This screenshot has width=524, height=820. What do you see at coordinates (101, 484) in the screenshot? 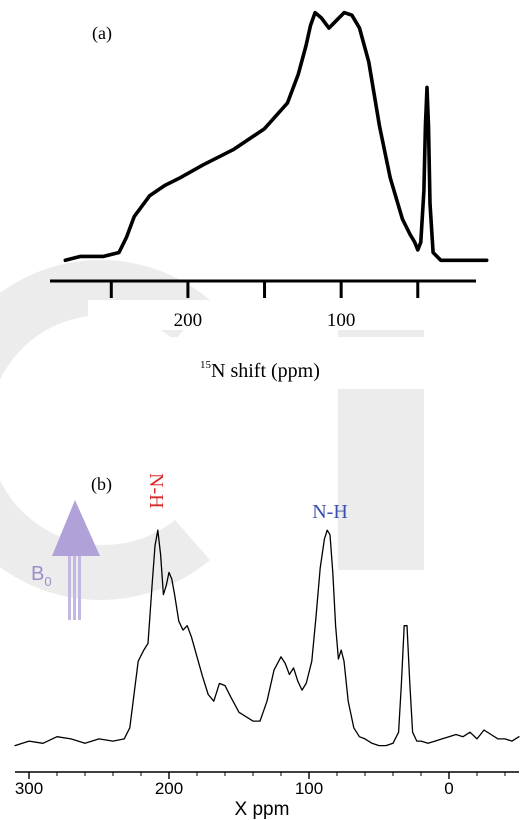
I see `panel-b-label: (b)` at bounding box center [101, 484].